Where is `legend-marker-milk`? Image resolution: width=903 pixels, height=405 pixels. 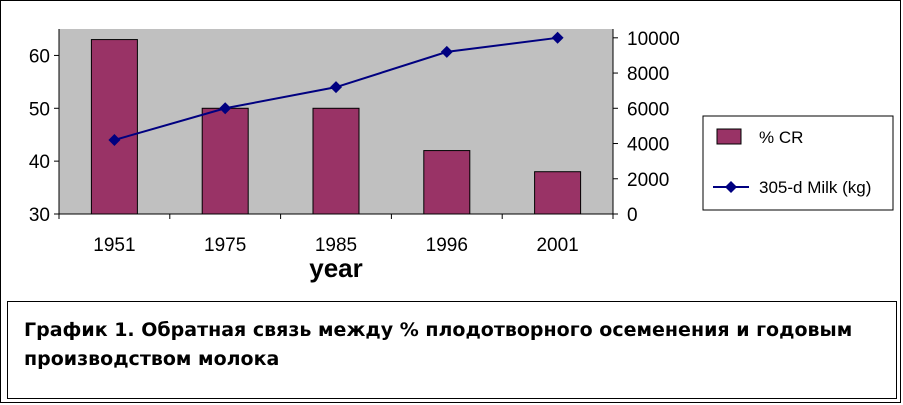 legend-marker-milk is located at coordinates (731, 187).